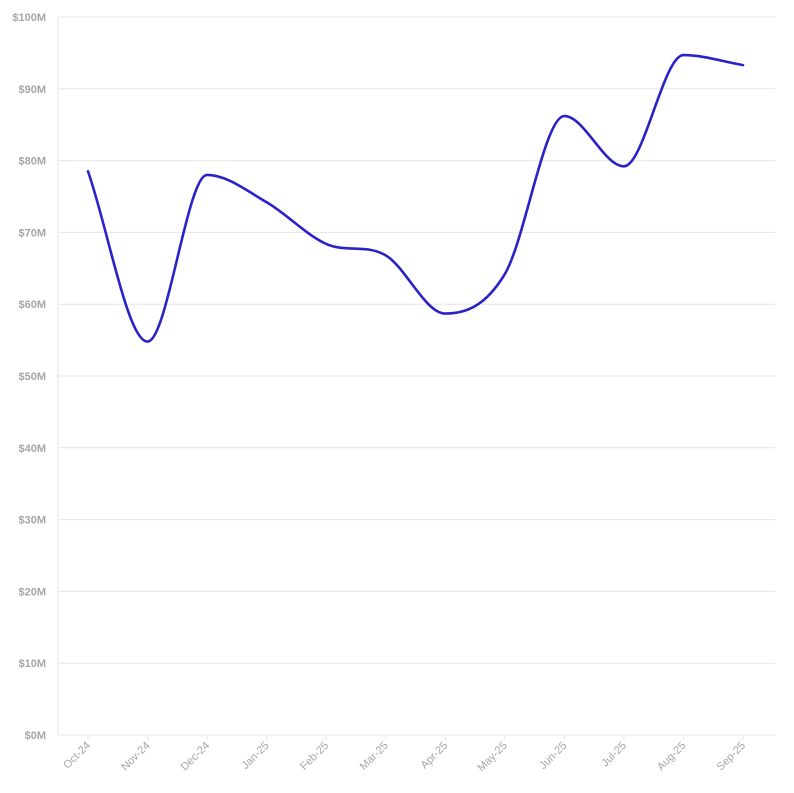 The image size is (794, 793). Describe the element at coordinates (614, 755) in the screenshot. I see `x-tick-label: Jul-25` at that location.